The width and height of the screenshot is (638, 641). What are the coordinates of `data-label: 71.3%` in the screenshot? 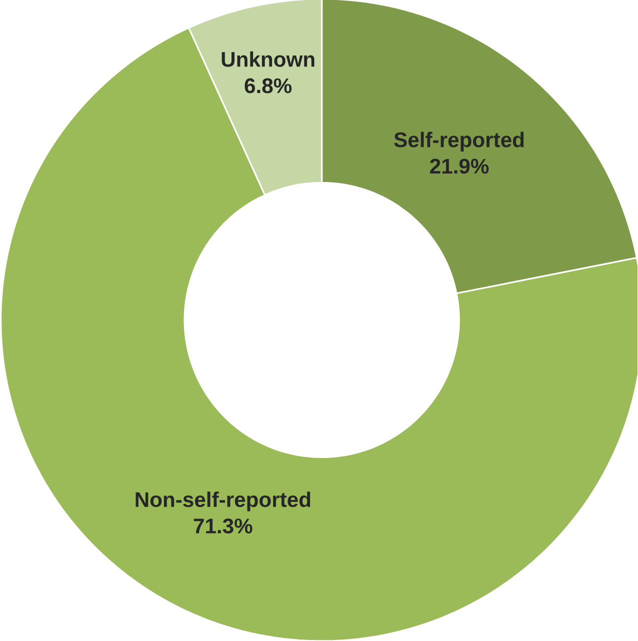 It's located at (223, 526).